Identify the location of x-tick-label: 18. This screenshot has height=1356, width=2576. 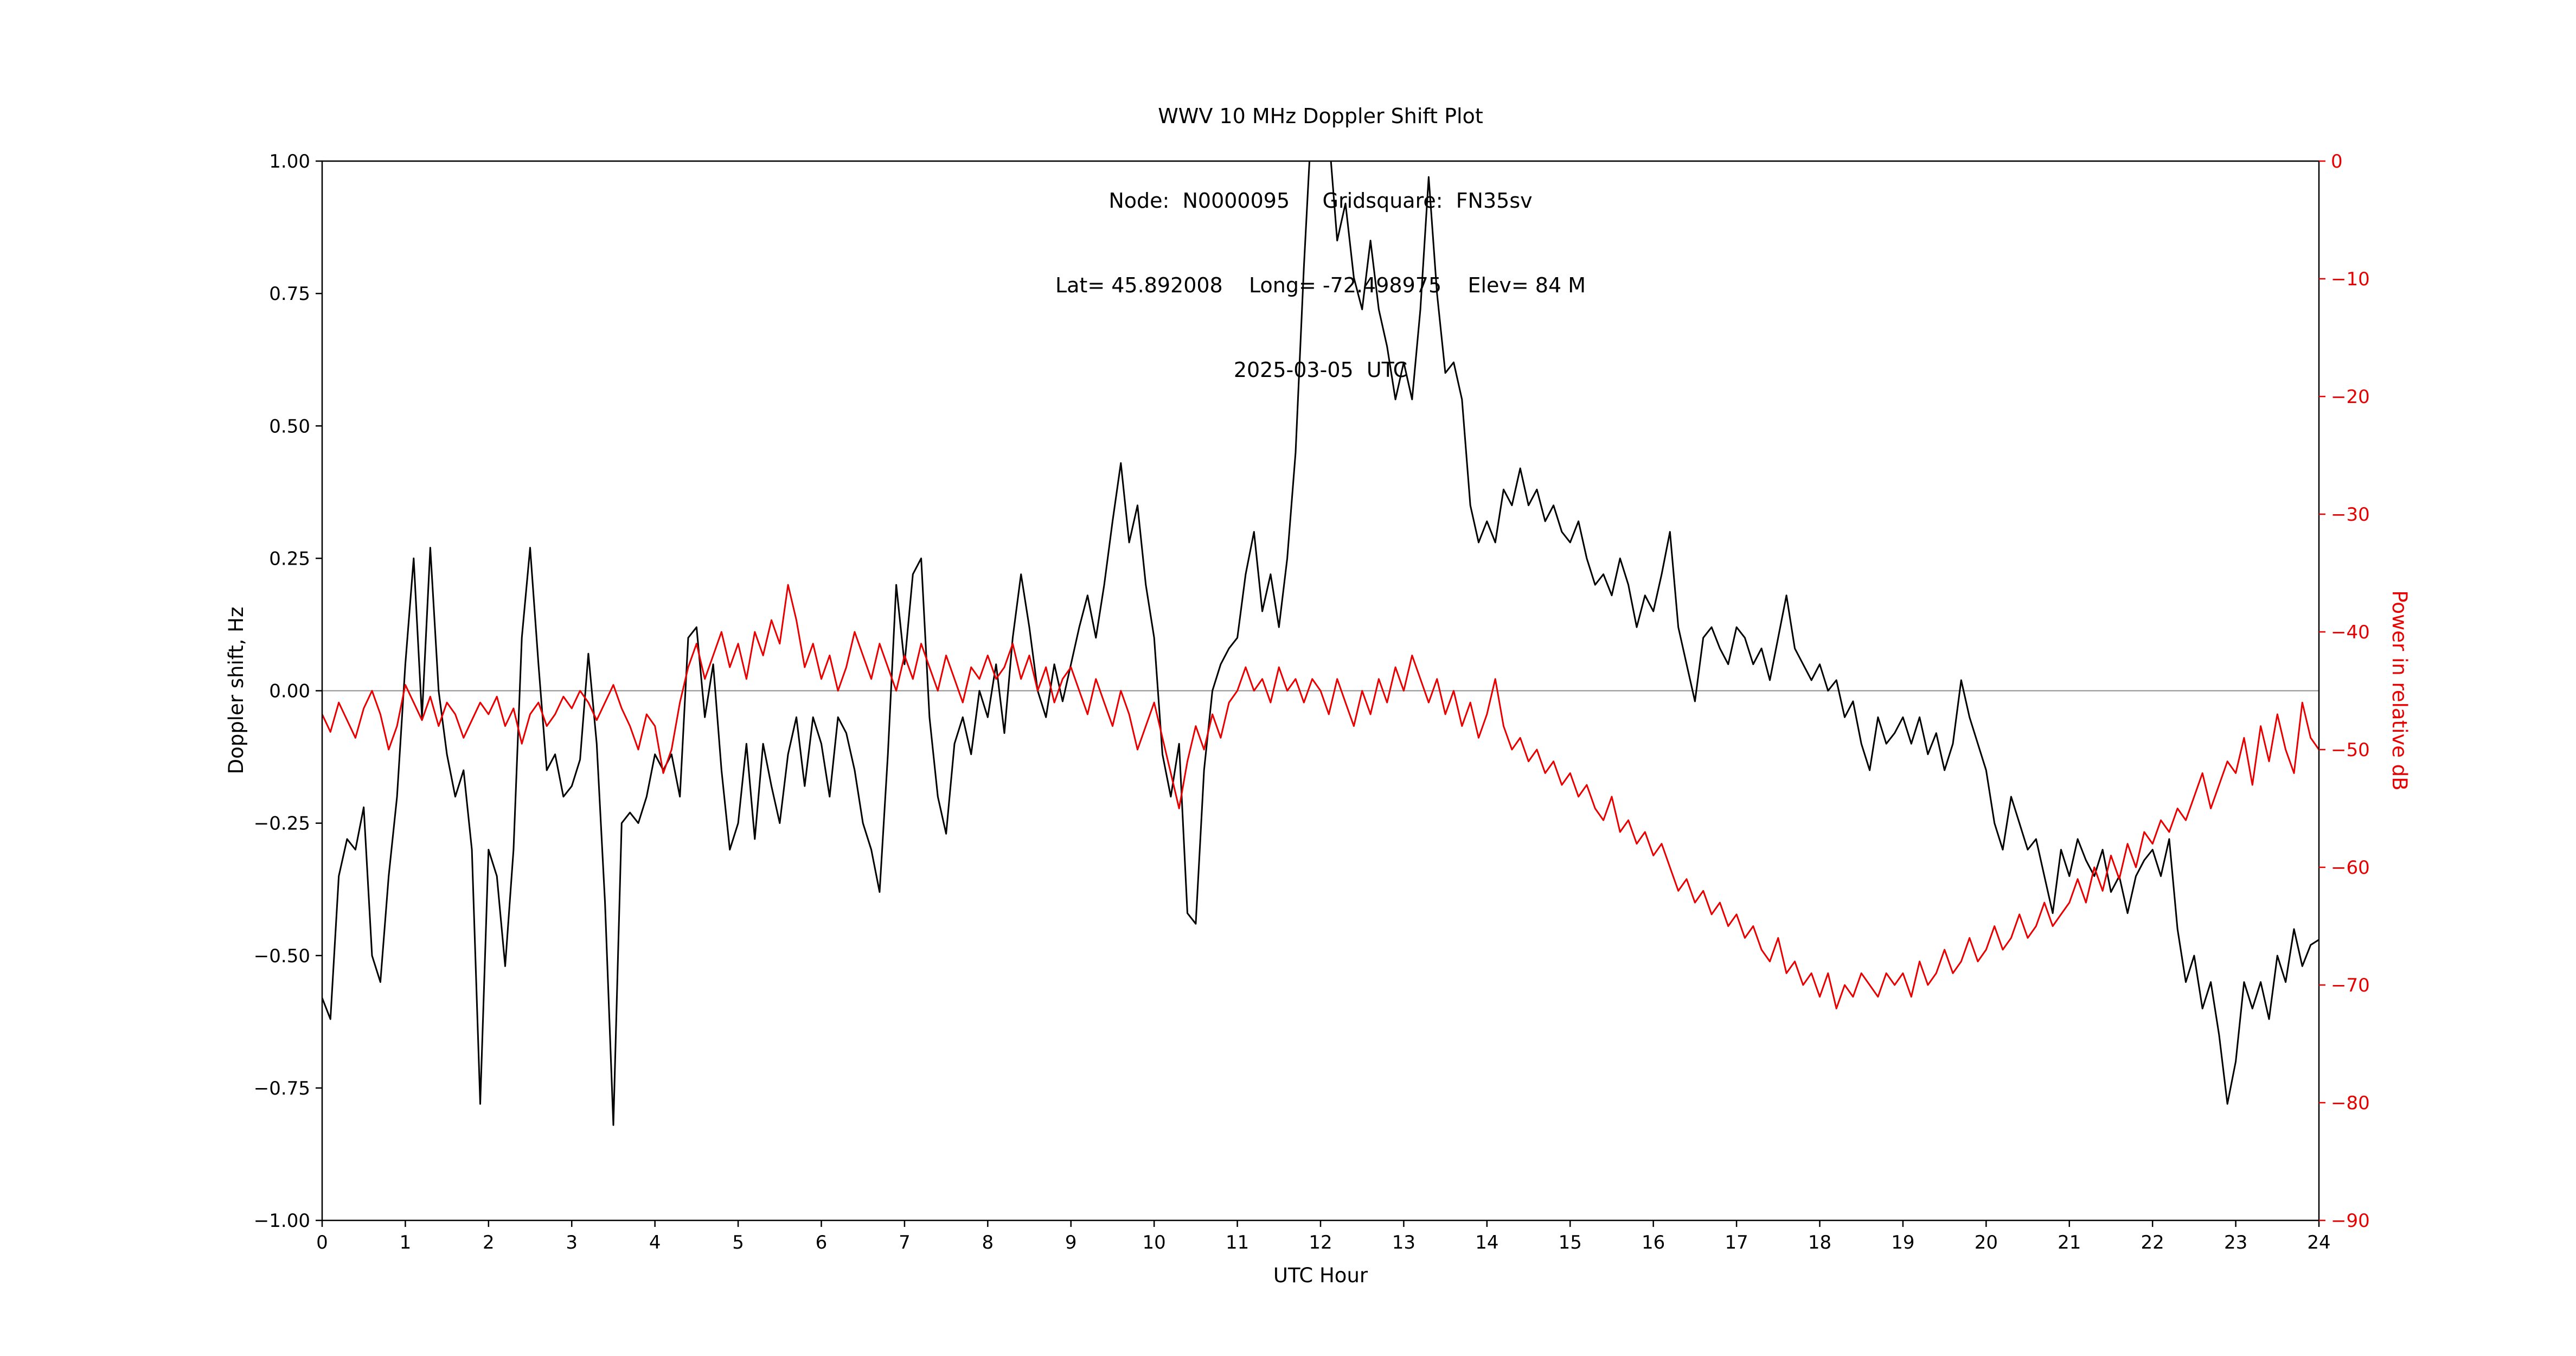
(1819, 1242).